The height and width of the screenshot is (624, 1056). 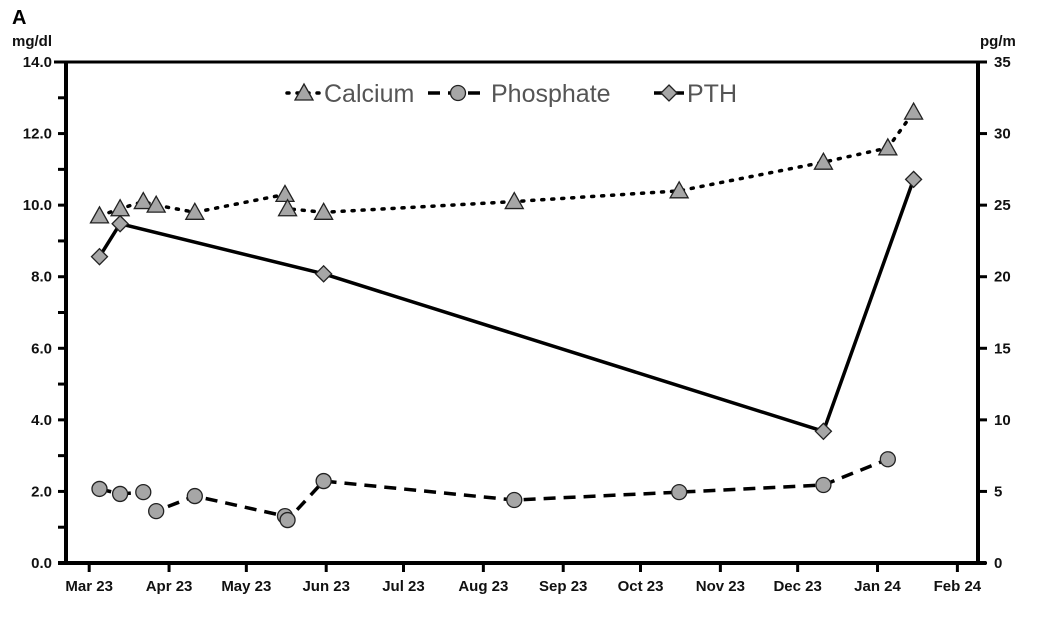 What do you see at coordinates (712, 94) in the screenshot?
I see `legend-label: PTH` at bounding box center [712, 94].